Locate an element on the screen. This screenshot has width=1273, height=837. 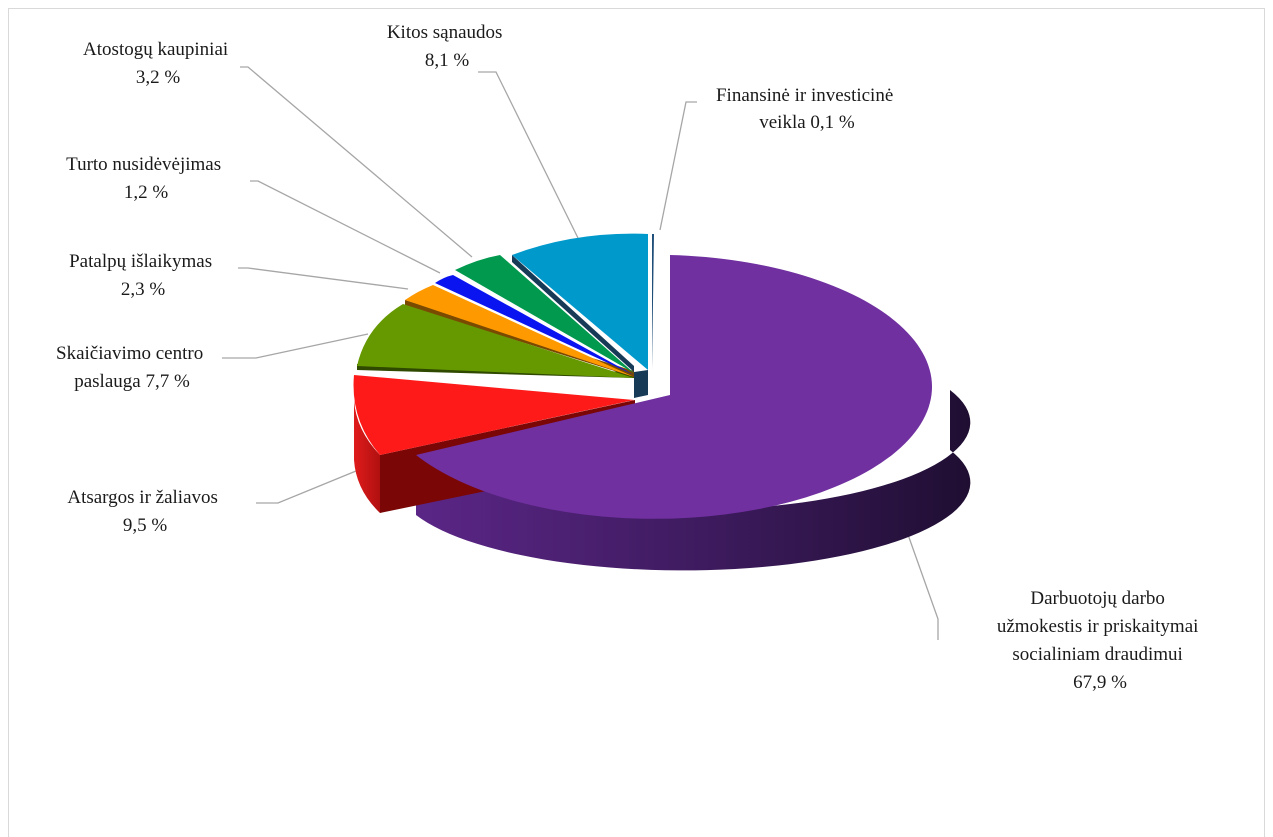
label-skaiciavimo: Skaičiavimo centro paslauga 7,7 % is located at coordinates (132, 367).